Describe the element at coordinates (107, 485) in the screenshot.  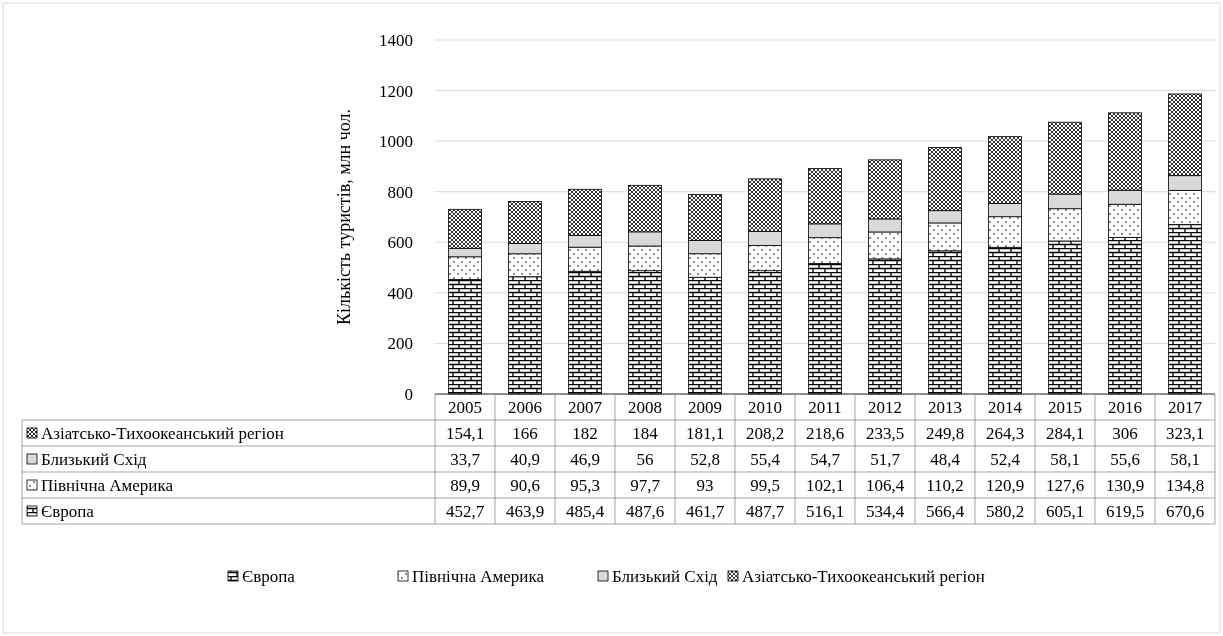
I see `text: Північна Америка` at that location.